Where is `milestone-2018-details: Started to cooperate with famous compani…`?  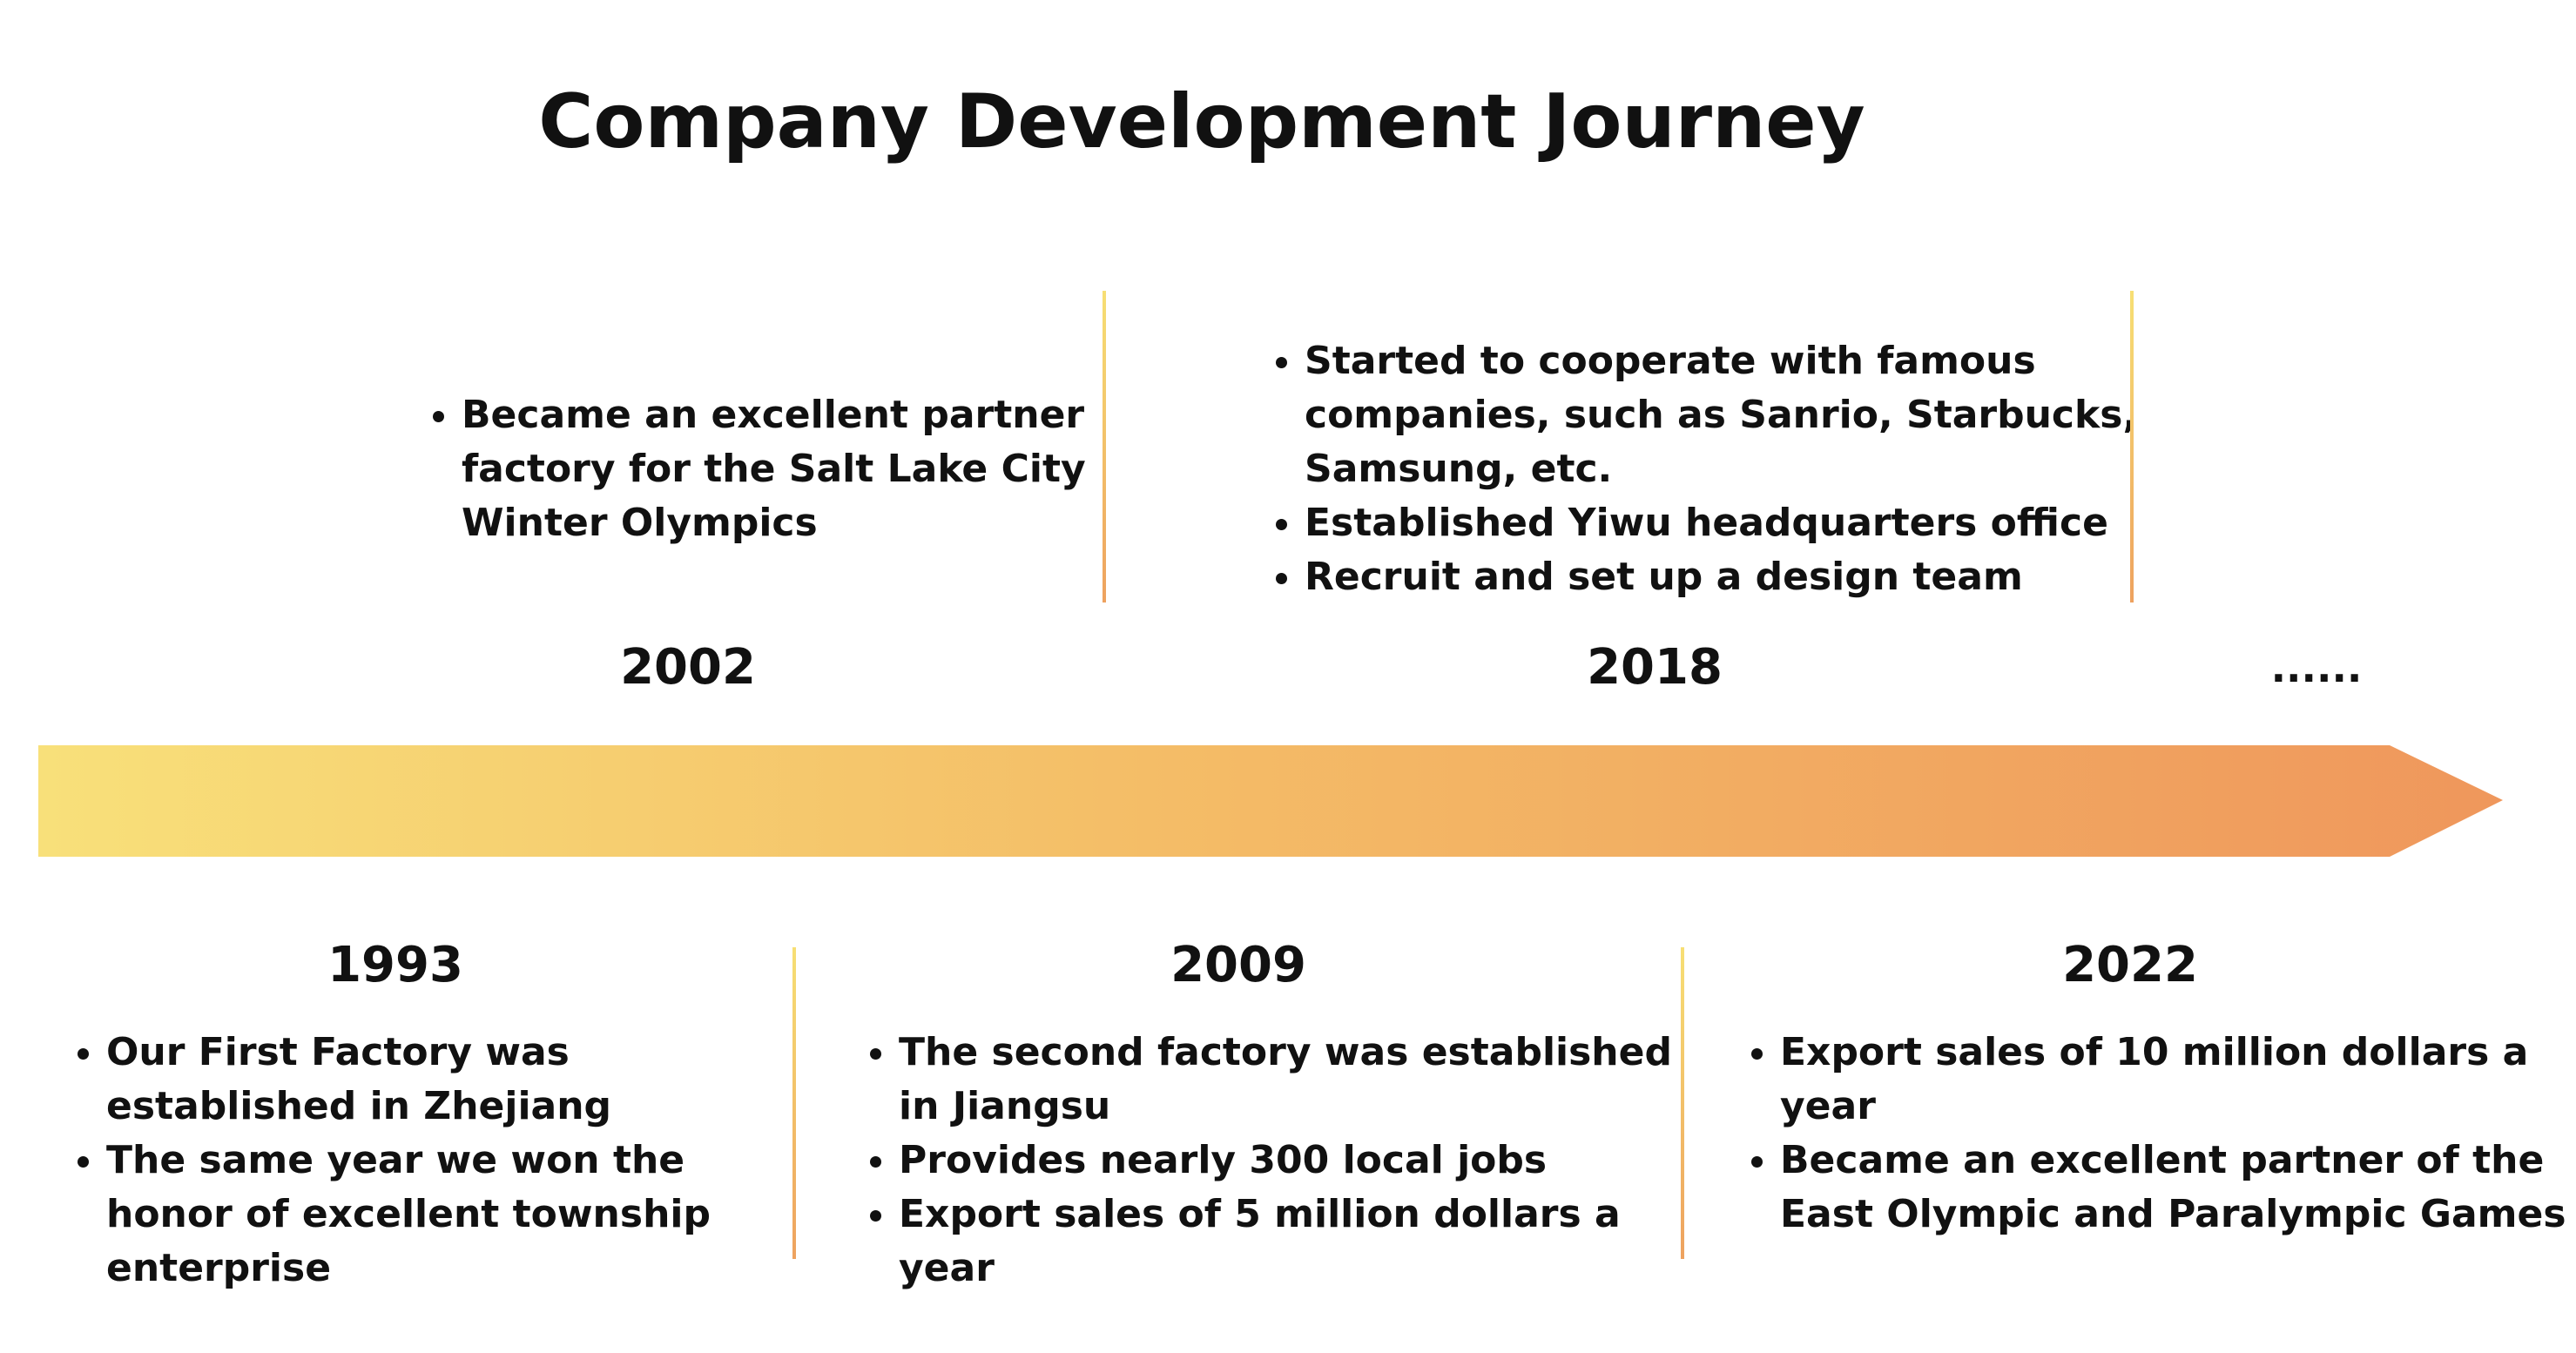
milestone-2018-details: Started to cooperate with famous compani… is located at coordinates (1713, 469).